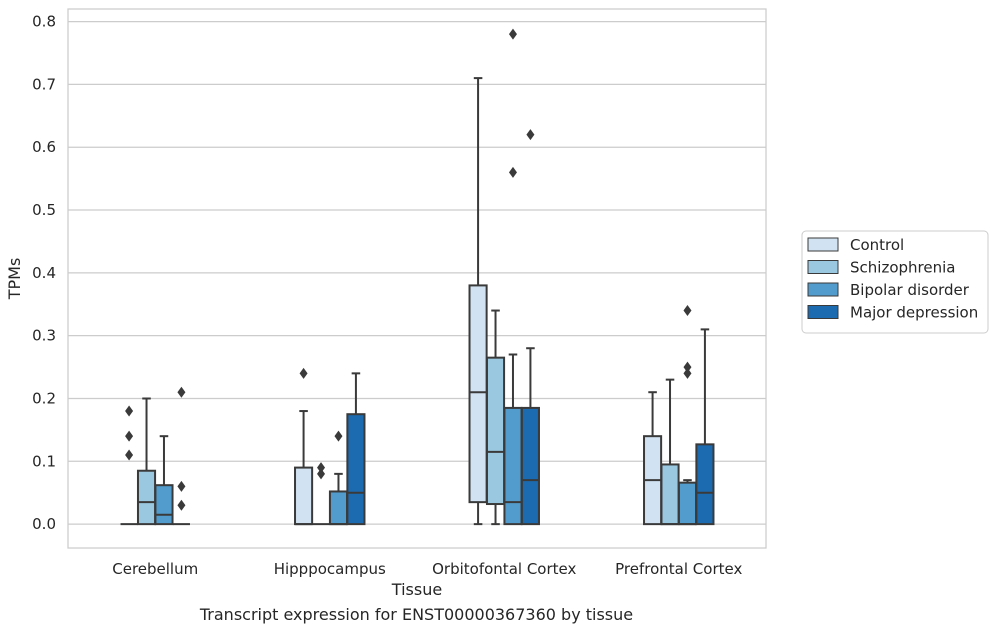 Image resolution: width=997 pixels, height=634 pixels. Describe the element at coordinates (44, 461) in the screenshot. I see `y-tick-label: 0.1` at that location.